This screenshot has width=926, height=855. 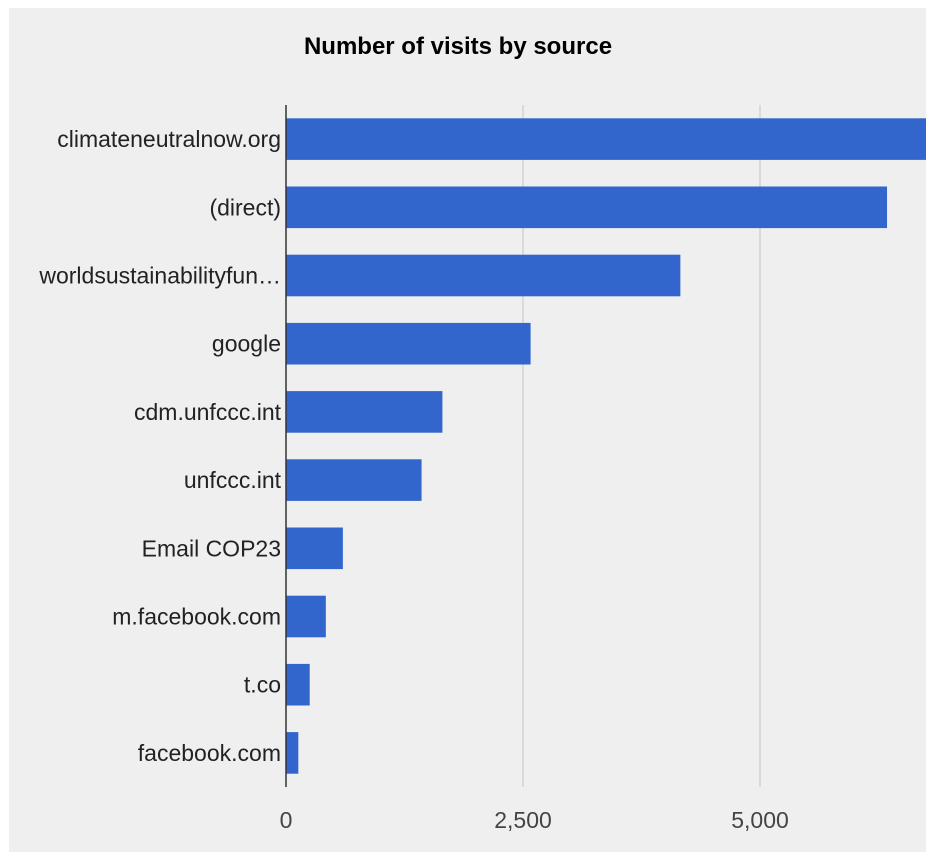 What do you see at coordinates (233, 480) in the screenshot?
I see `category-label: unfccc.int` at bounding box center [233, 480].